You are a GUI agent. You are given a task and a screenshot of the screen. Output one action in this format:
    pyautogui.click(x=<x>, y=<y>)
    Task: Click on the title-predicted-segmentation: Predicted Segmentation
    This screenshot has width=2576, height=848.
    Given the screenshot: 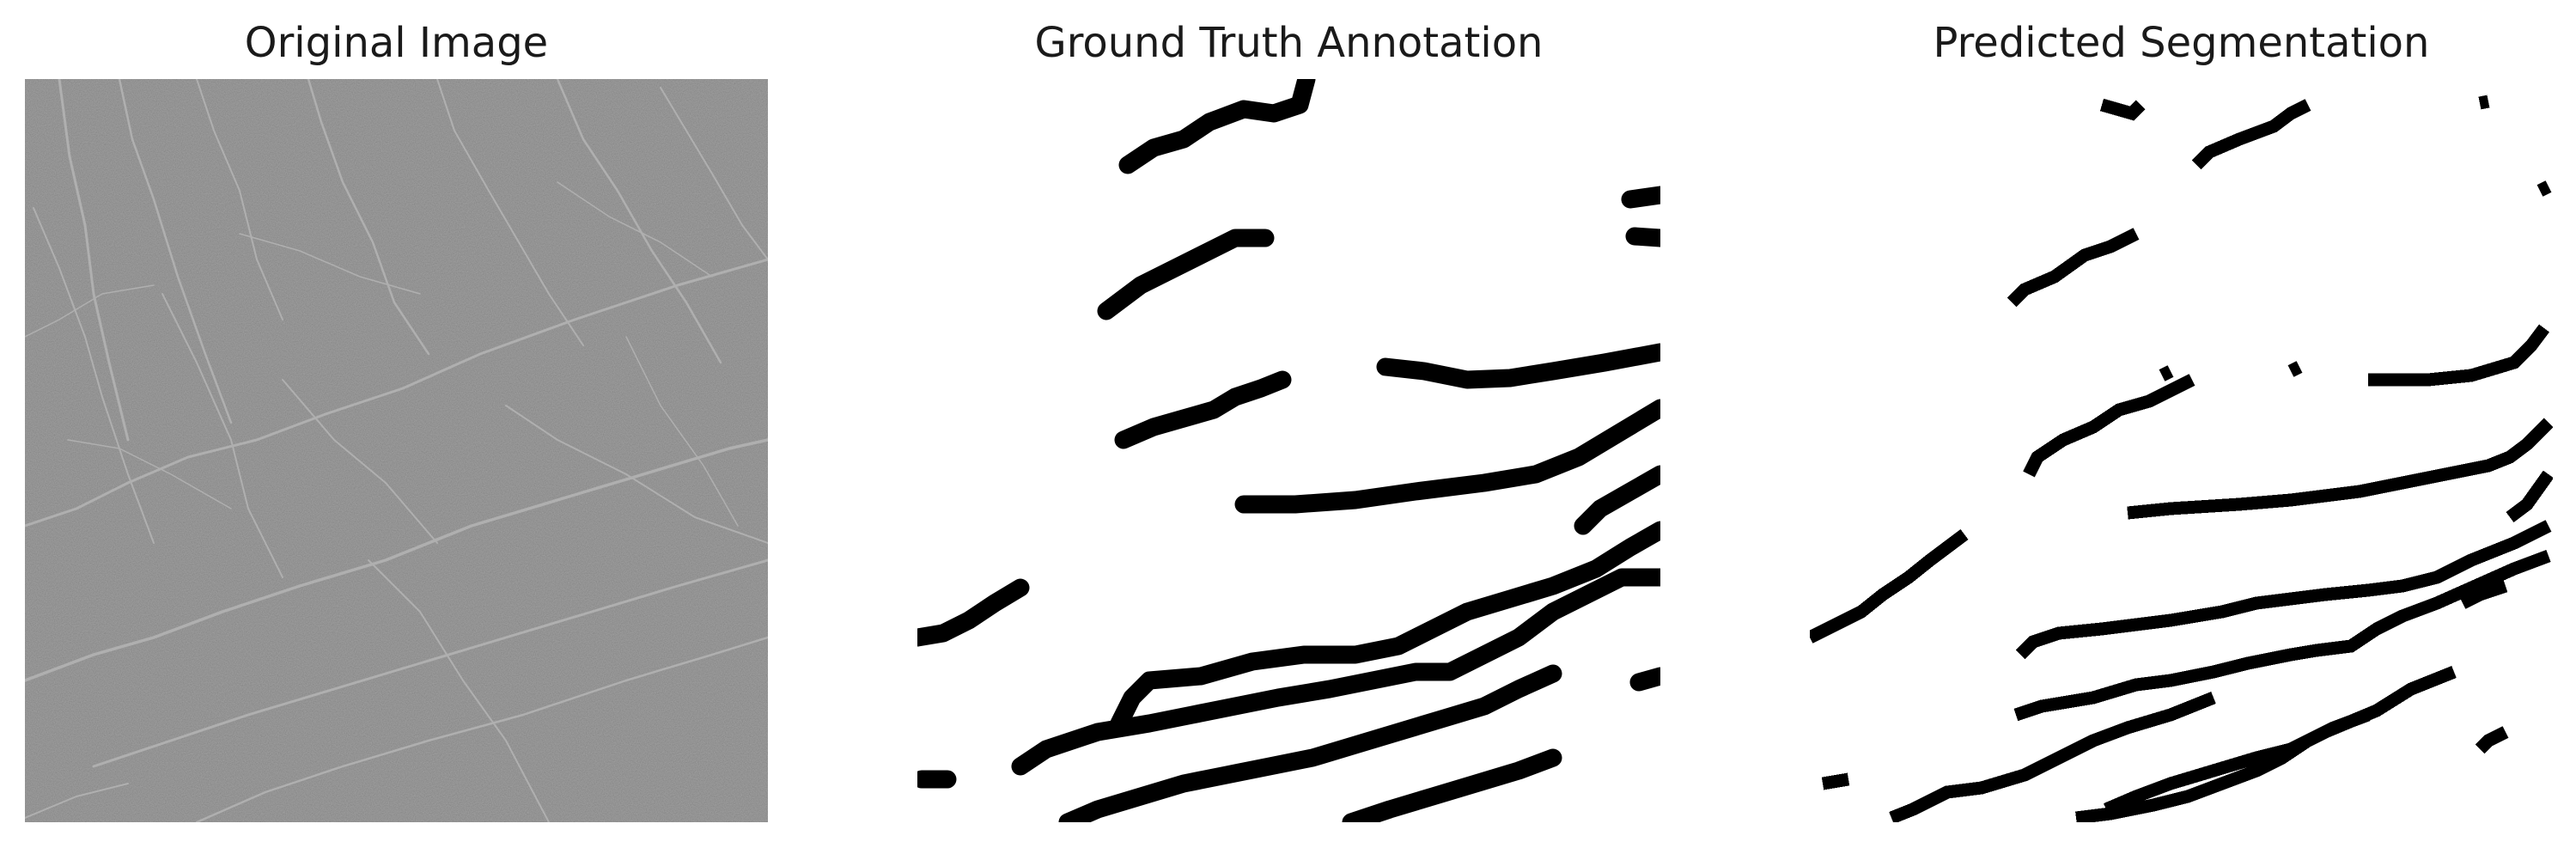 What is the action you would take?
    pyautogui.click(x=2181, y=43)
    